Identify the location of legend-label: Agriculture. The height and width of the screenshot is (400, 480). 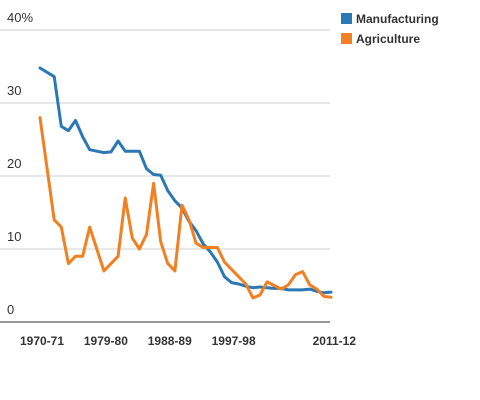
(388, 39).